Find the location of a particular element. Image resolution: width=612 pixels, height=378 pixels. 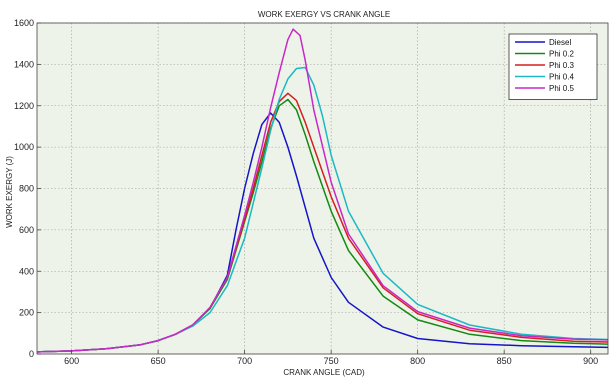

legend-label: Phi 0.2 is located at coordinates (561, 54).